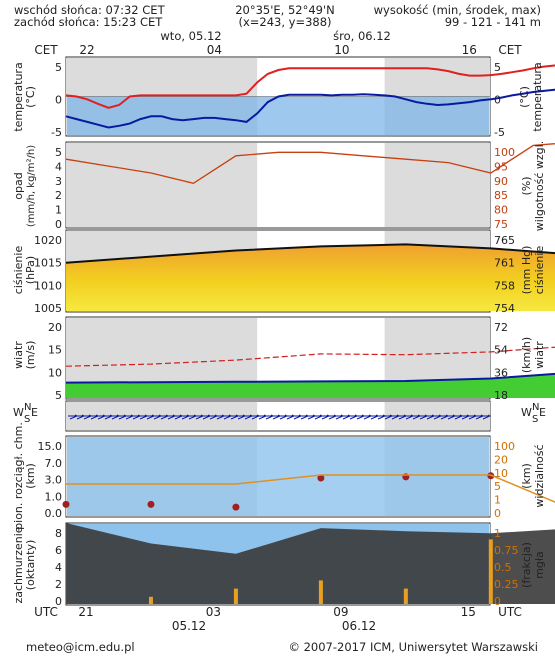 This screenshot has height=662, width=555. I want to click on day-label-1-bottom: 05.12, so click(189, 626).